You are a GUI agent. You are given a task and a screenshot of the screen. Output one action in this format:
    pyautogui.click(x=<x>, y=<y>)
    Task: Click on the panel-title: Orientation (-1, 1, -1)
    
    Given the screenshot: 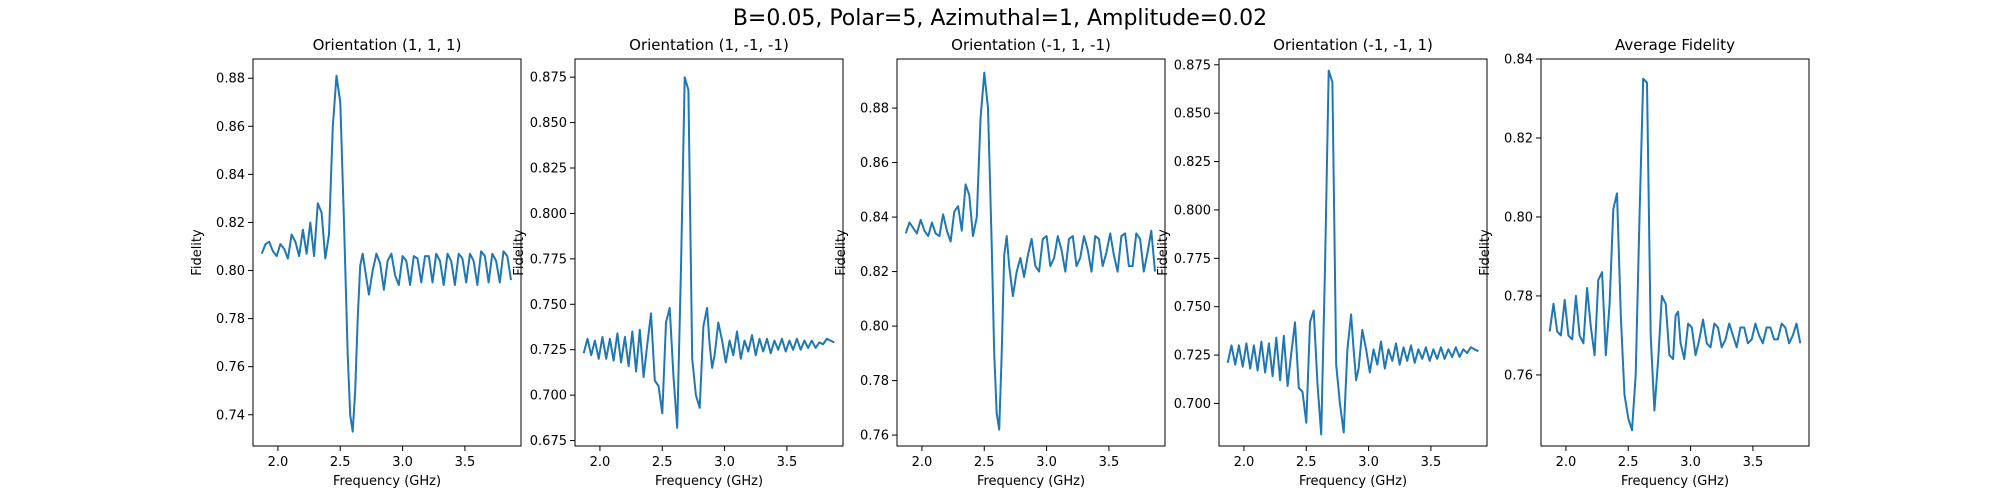 What is the action you would take?
    pyautogui.click(x=1031, y=45)
    